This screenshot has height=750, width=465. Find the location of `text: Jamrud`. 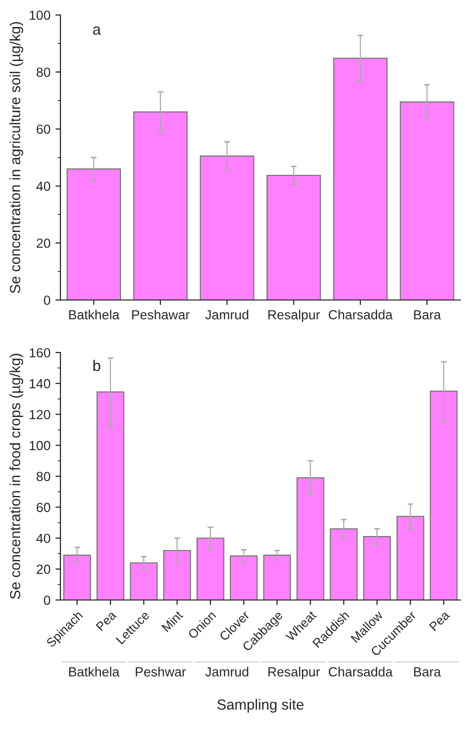

text: Jamrud is located at coordinates (226, 671).